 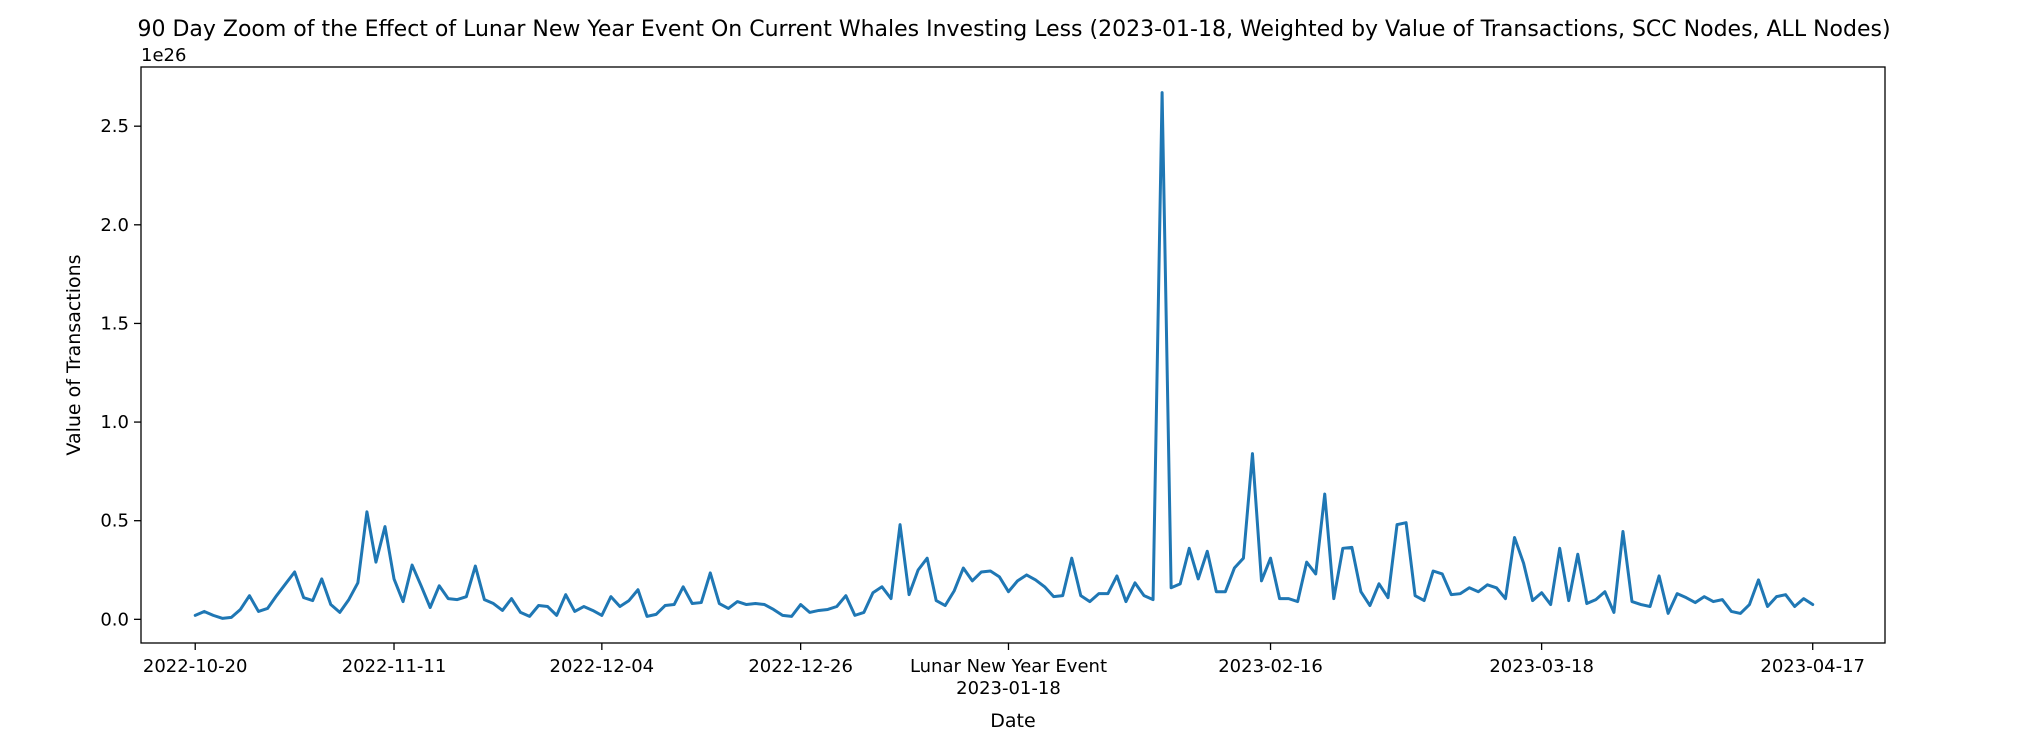 What do you see at coordinates (602, 666) in the screenshot?
I see `x-tick-label-2: 2022-12-04` at bounding box center [602, 666].